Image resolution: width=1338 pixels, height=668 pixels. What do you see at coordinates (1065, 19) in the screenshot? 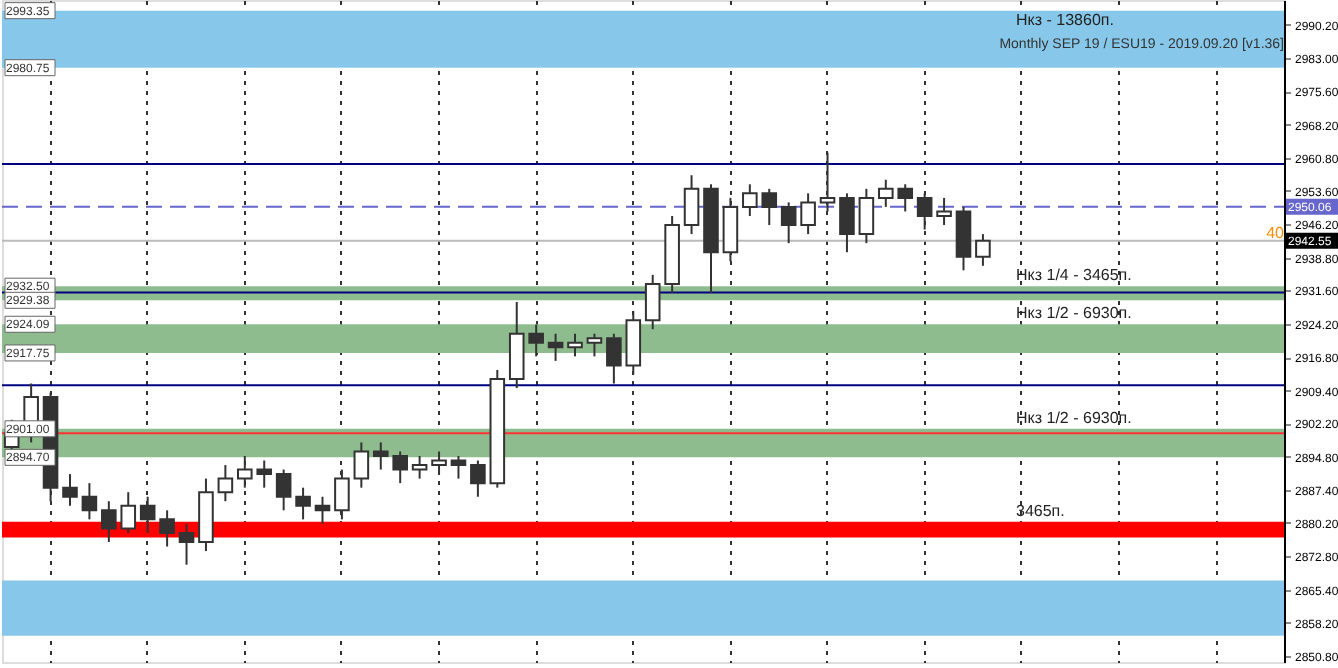
I see `band-label: Нкз - 13860п.` at bounding box center [1065, 19].